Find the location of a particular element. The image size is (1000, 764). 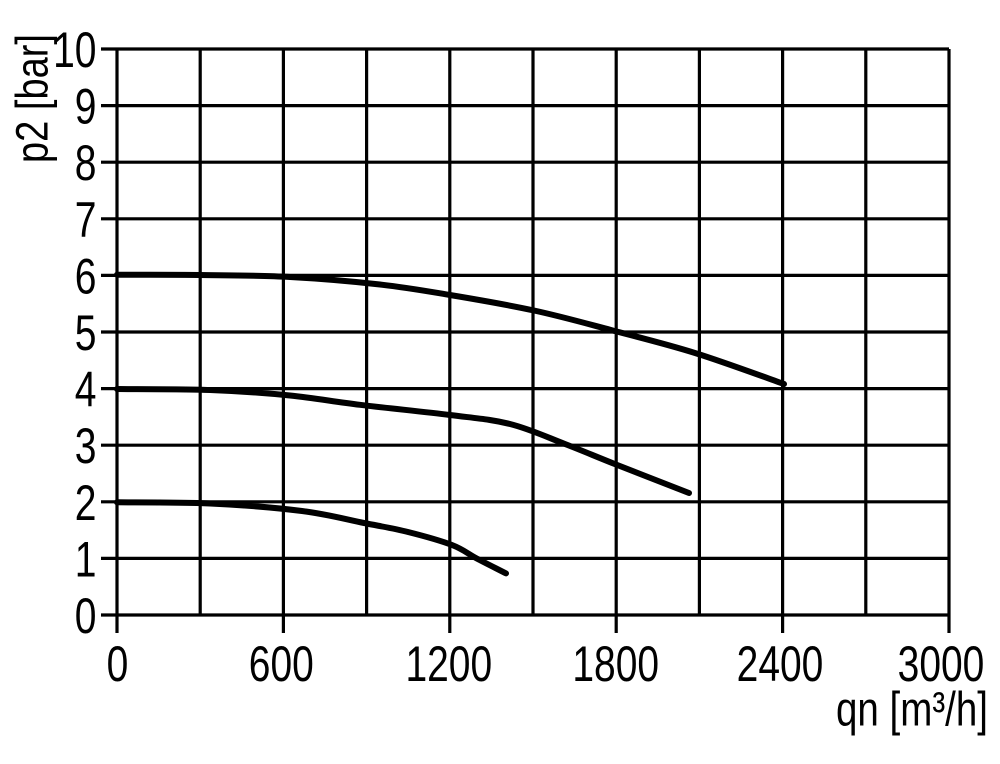

svg-text: qn [m³/h] is located at coordinates (912, 710).